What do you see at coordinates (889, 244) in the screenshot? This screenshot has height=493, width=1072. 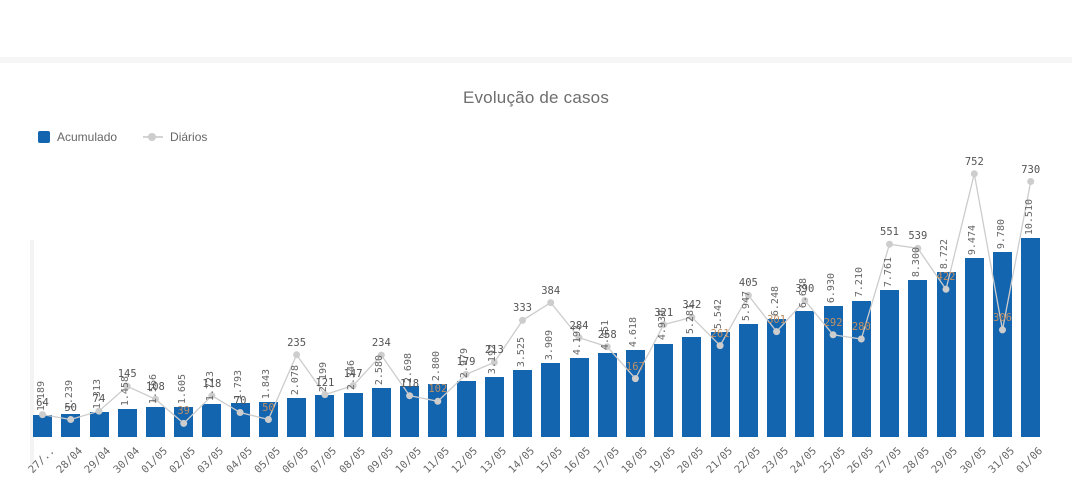 I see `line-point-27/05` at bounding box center [889, 244].